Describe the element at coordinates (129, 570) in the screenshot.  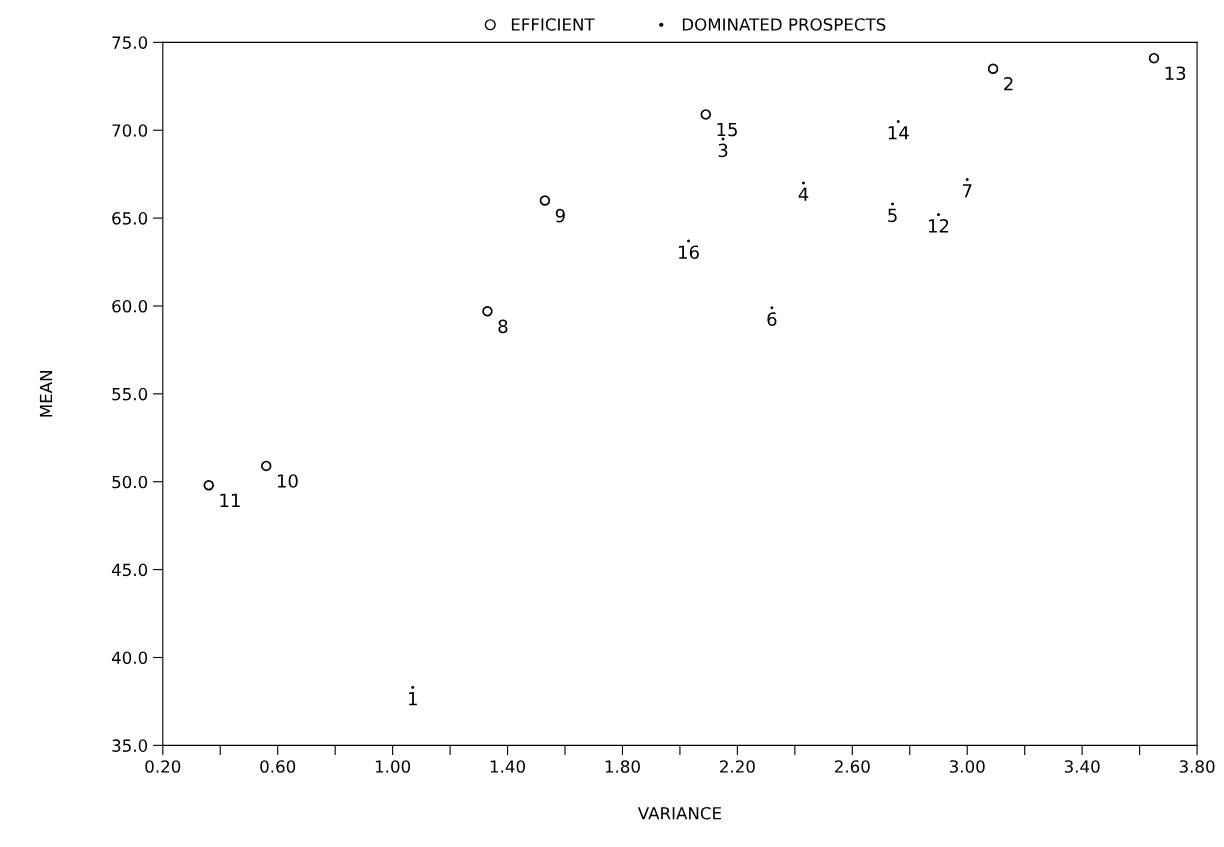
I see `y-tick-label: 45.0` at that location.